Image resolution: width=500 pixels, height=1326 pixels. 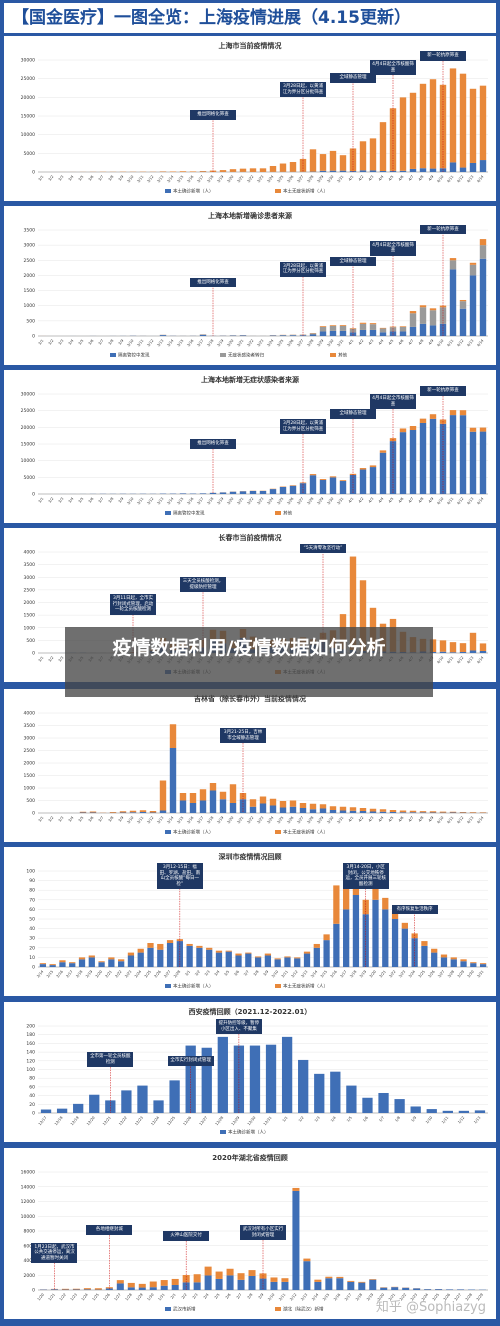 I want to click on x-tick-label: 3/23, so click(x=402, y=974).